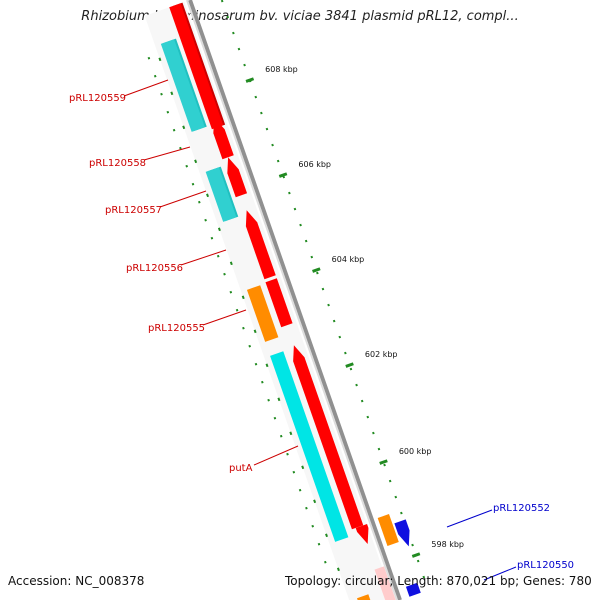  I want to click on gene-label: pRL120556, so click(154, 268).